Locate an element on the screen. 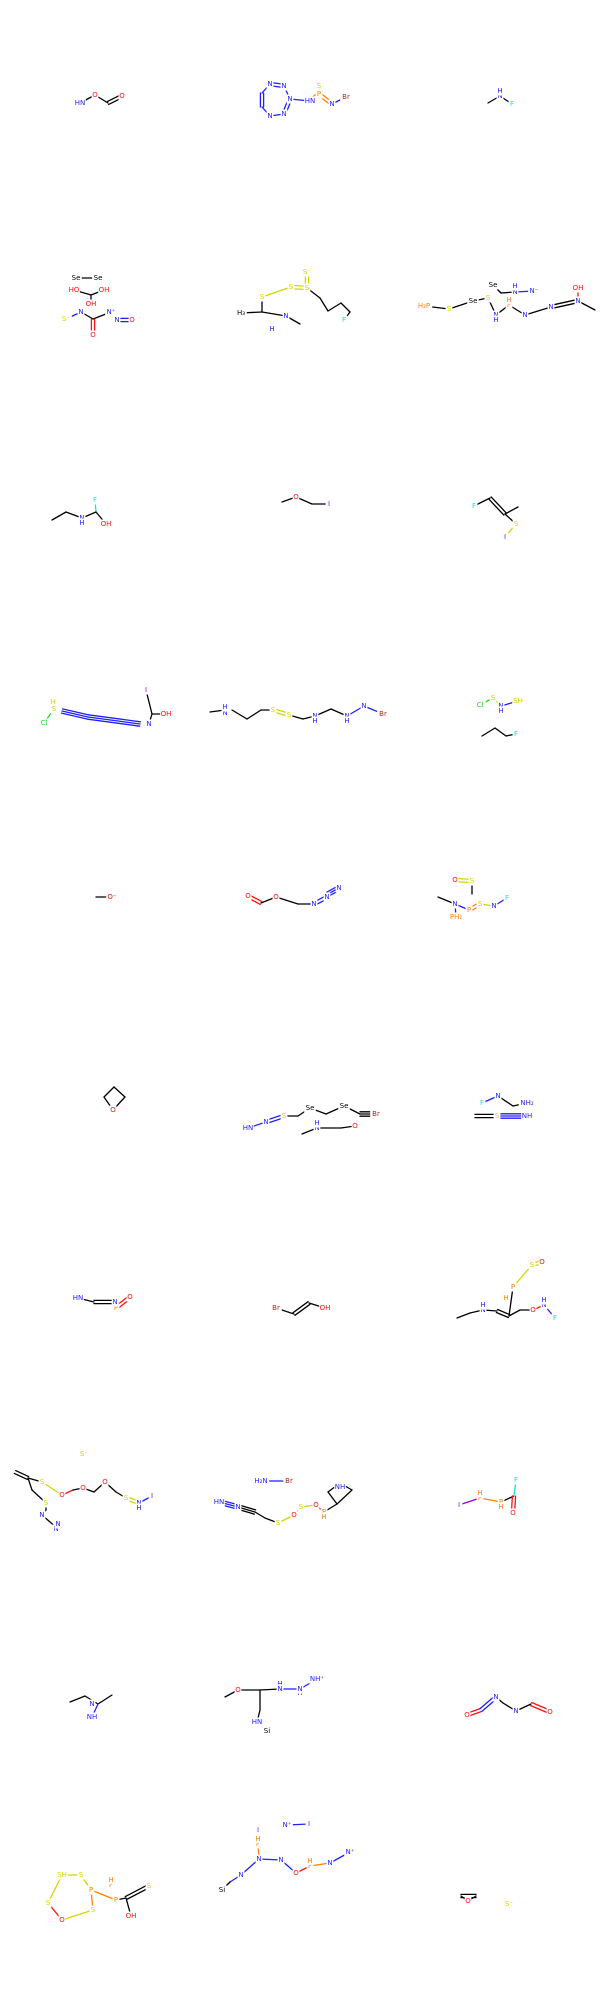 Image resolution: width=600 pixels, height=2000 pixels. mol-24-structure: IPHPHFO is located at coordinates (500, 1500).